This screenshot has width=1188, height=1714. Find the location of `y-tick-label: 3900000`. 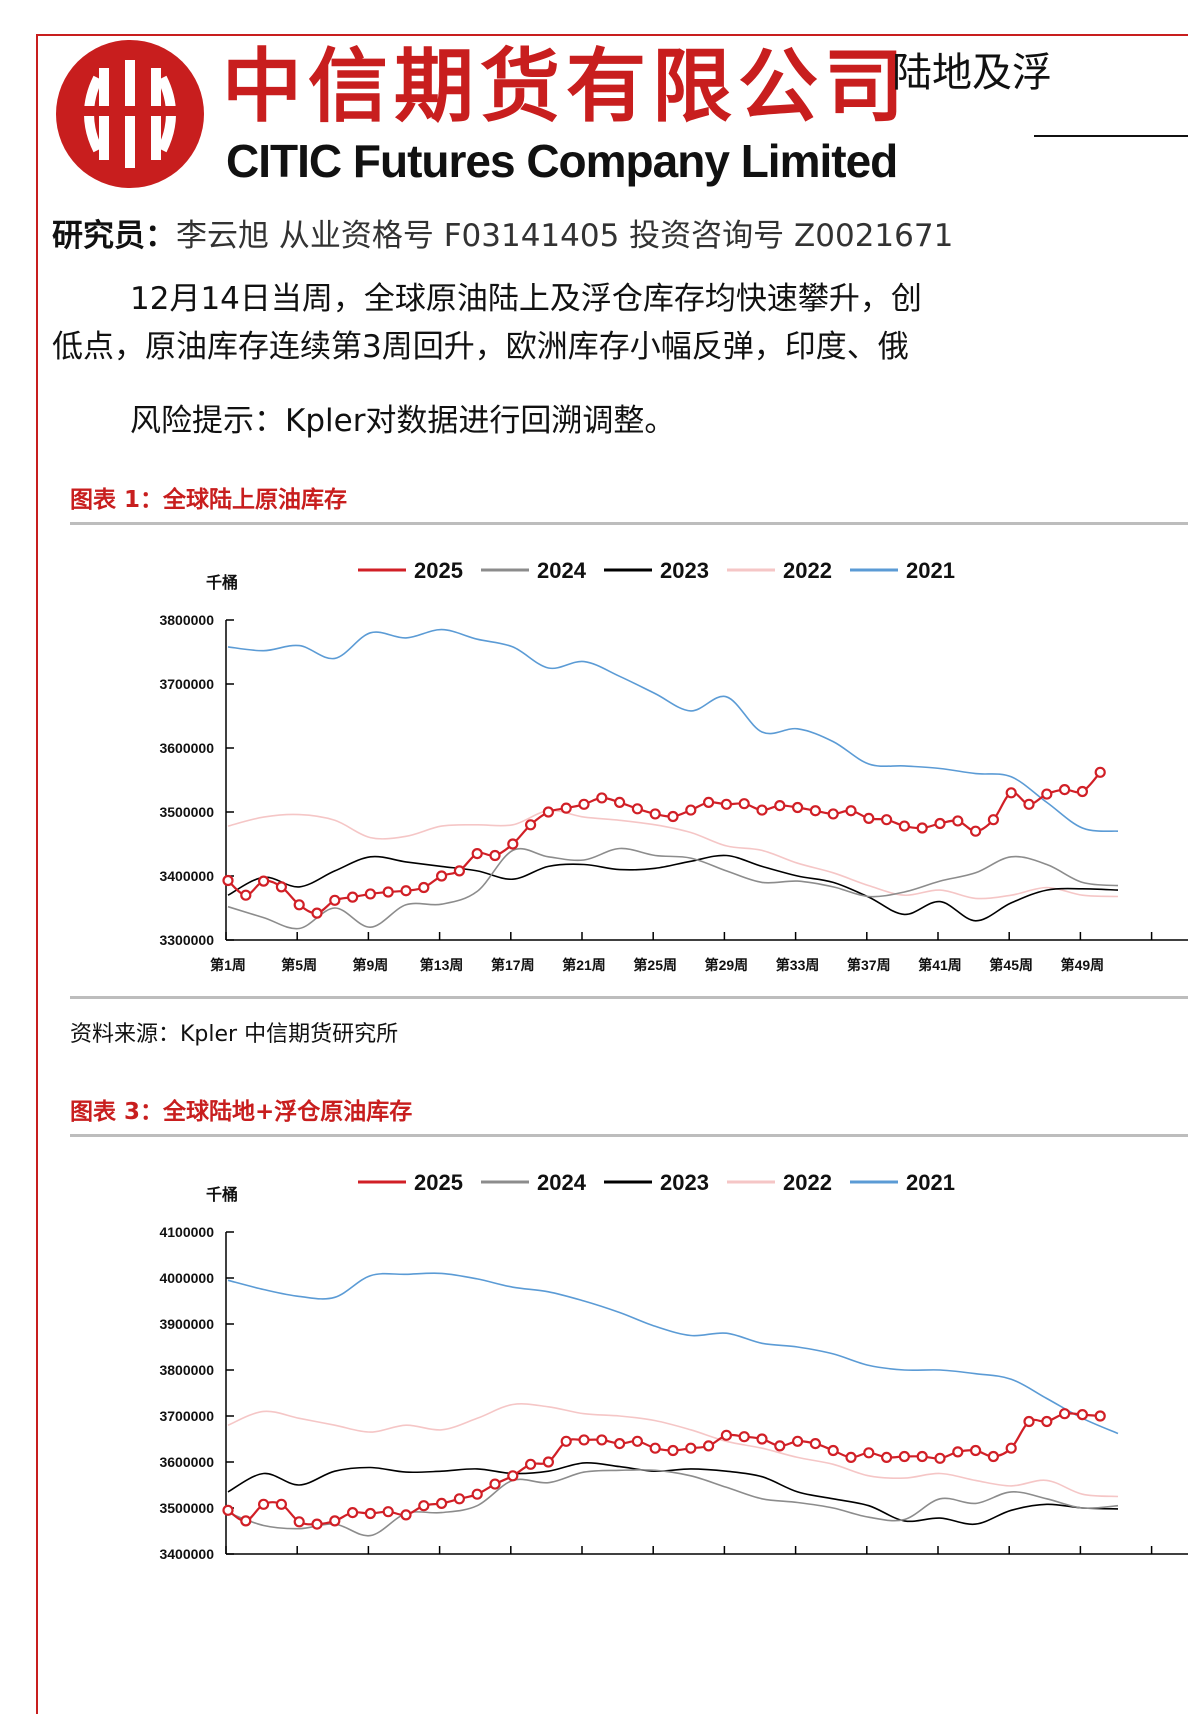

y-tick-label: 3900000 is located at coordinates (186, 1324).